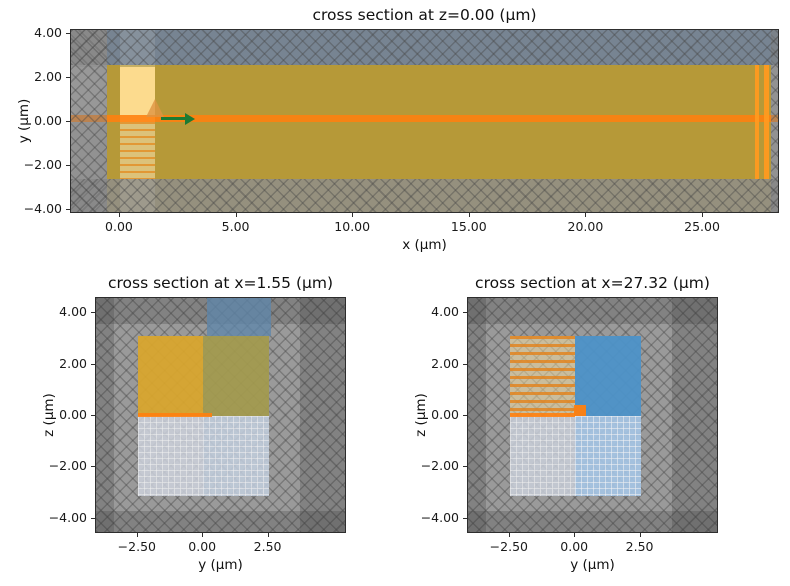 Image resolution: width=790 pixels, height=586 pixels. I want to click on polarization-arrow, so click(155, 108).